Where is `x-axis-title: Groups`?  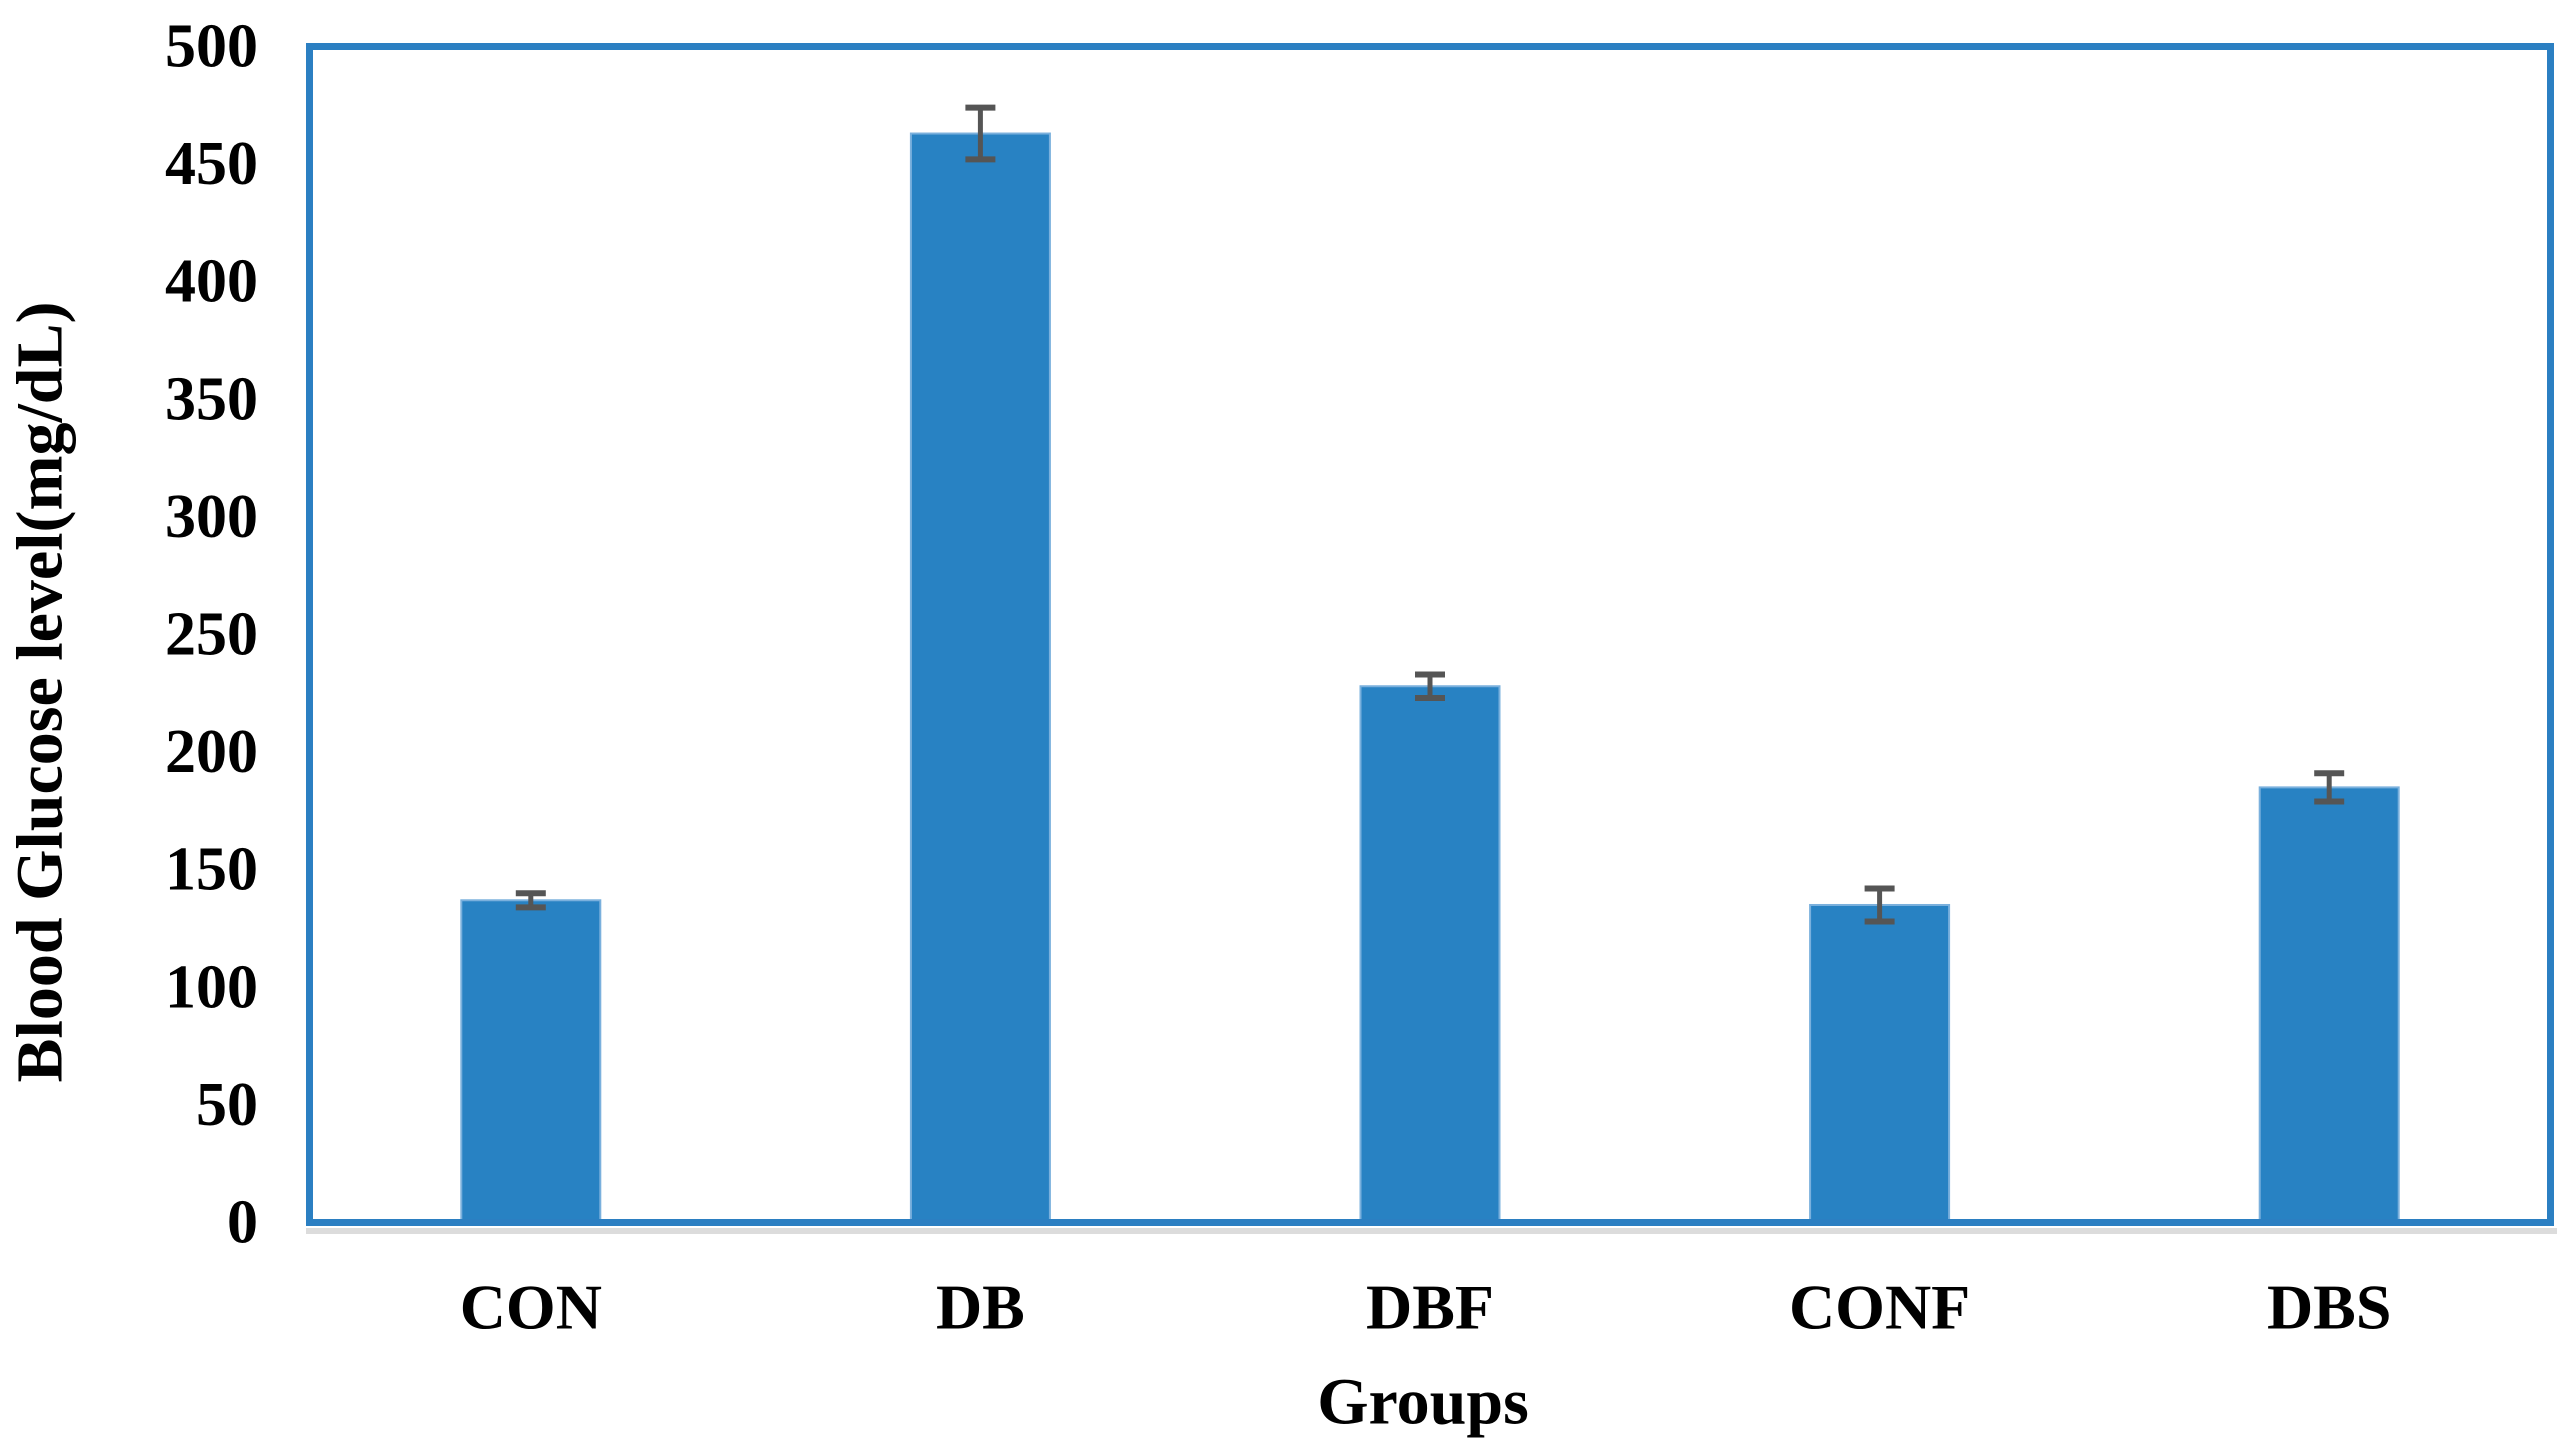 x-axis-title: Groups is located at coordinates (1423, 1402).